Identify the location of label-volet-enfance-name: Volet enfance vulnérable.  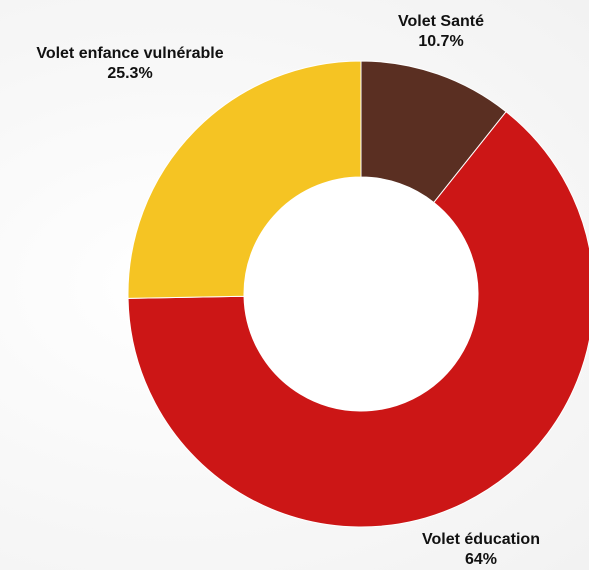
(130, 54).